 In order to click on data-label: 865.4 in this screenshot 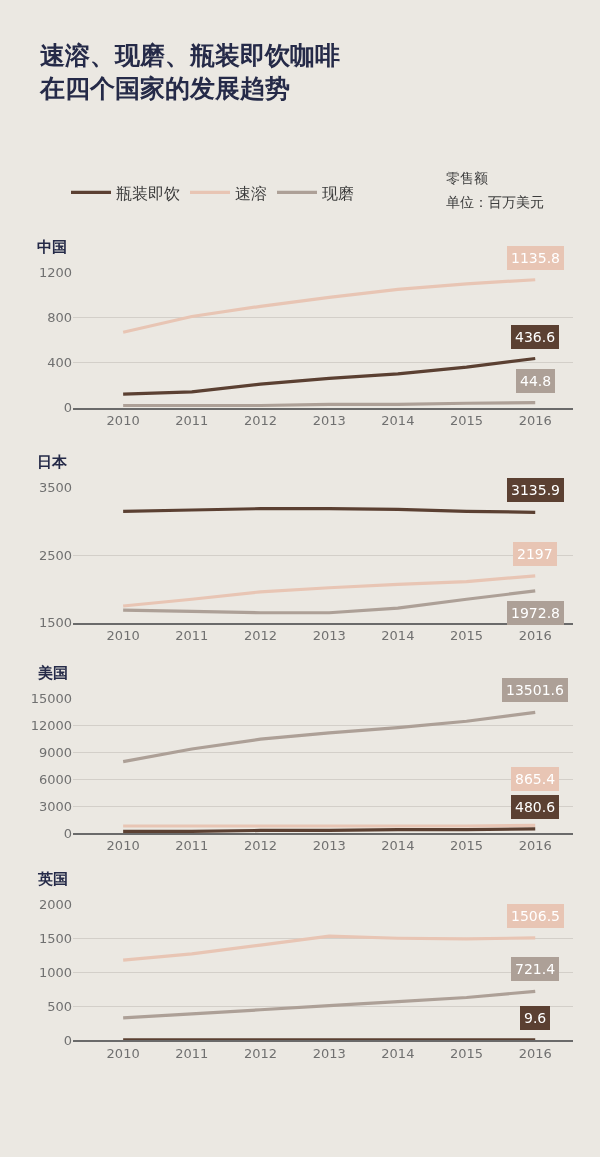, I will do `click(535, 779)`.